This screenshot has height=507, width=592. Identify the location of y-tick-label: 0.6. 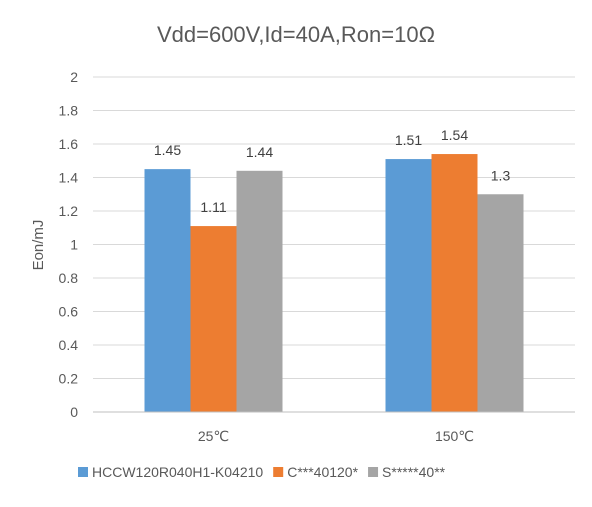
(69, 312).